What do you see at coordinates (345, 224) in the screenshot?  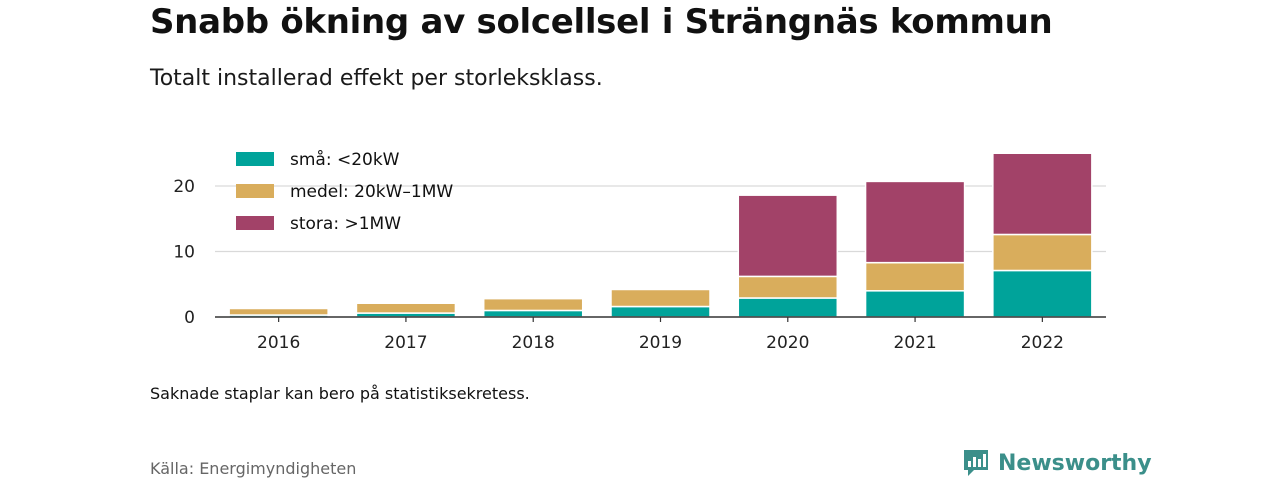 I see `legend-label: stora: >1MW` at bounding box center [345, 224].